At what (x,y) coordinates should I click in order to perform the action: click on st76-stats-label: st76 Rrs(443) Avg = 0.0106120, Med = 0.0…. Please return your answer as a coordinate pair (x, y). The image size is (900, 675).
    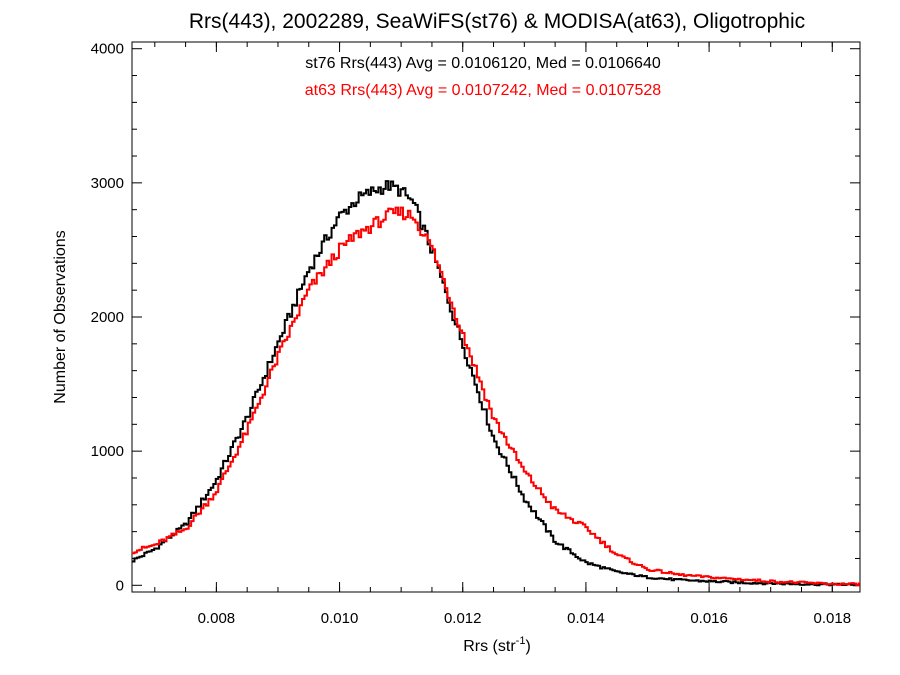
    Looking at the image, I should click on (483, 63).